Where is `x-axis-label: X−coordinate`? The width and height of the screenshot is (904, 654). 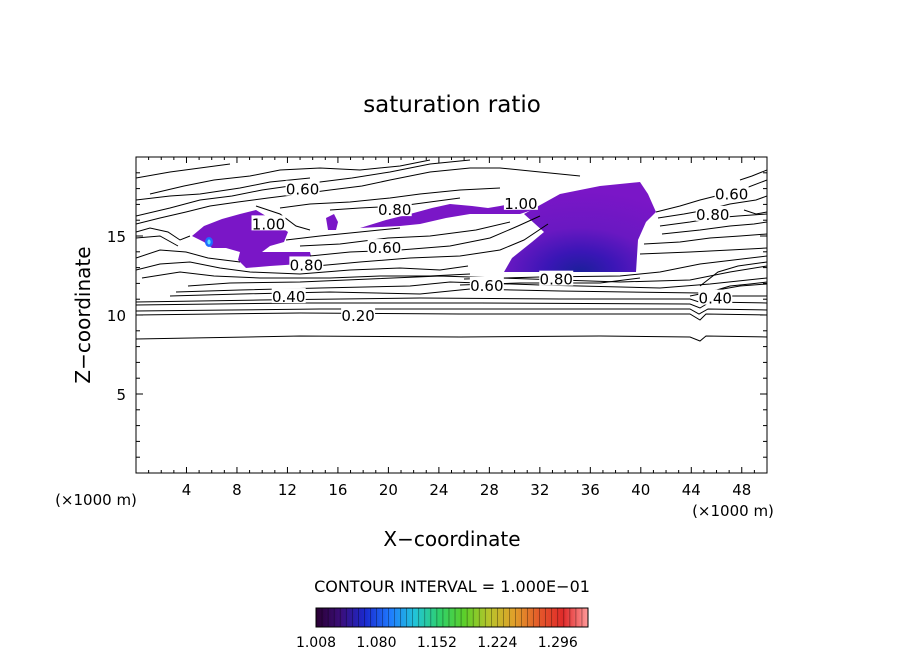 x-axis-label: X−coordinate is located at coordinates (451, 539).